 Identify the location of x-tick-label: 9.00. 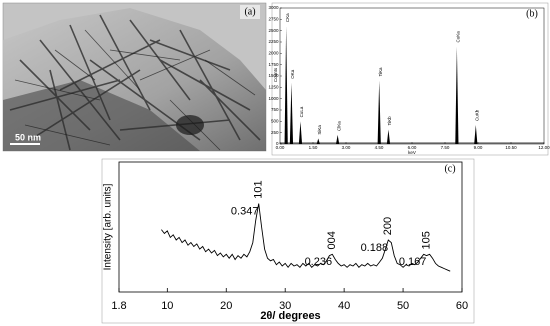
(478, 147).